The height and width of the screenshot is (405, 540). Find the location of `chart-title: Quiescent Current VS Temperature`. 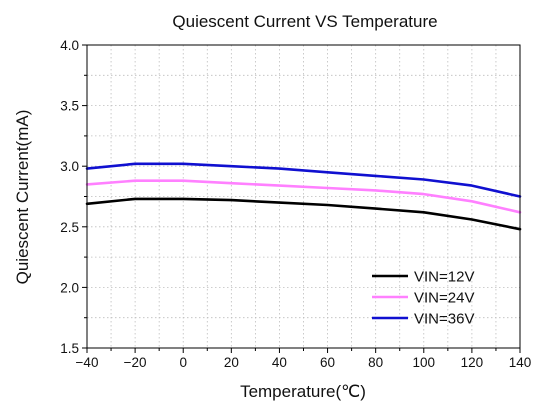

chart-title: Quiescent Current VS Temperature is located at coordinates (304, 21).